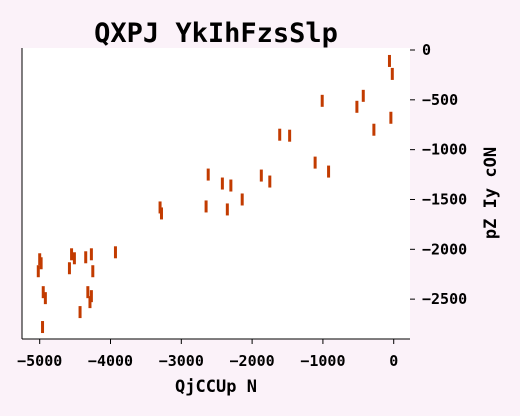 The width and height of the screenshot is (520, 416). What do you see at coordinates (216, 387) in the screenshot?
I see `x-axis-title: QjCCUp N` at bounding box center [216, 387].